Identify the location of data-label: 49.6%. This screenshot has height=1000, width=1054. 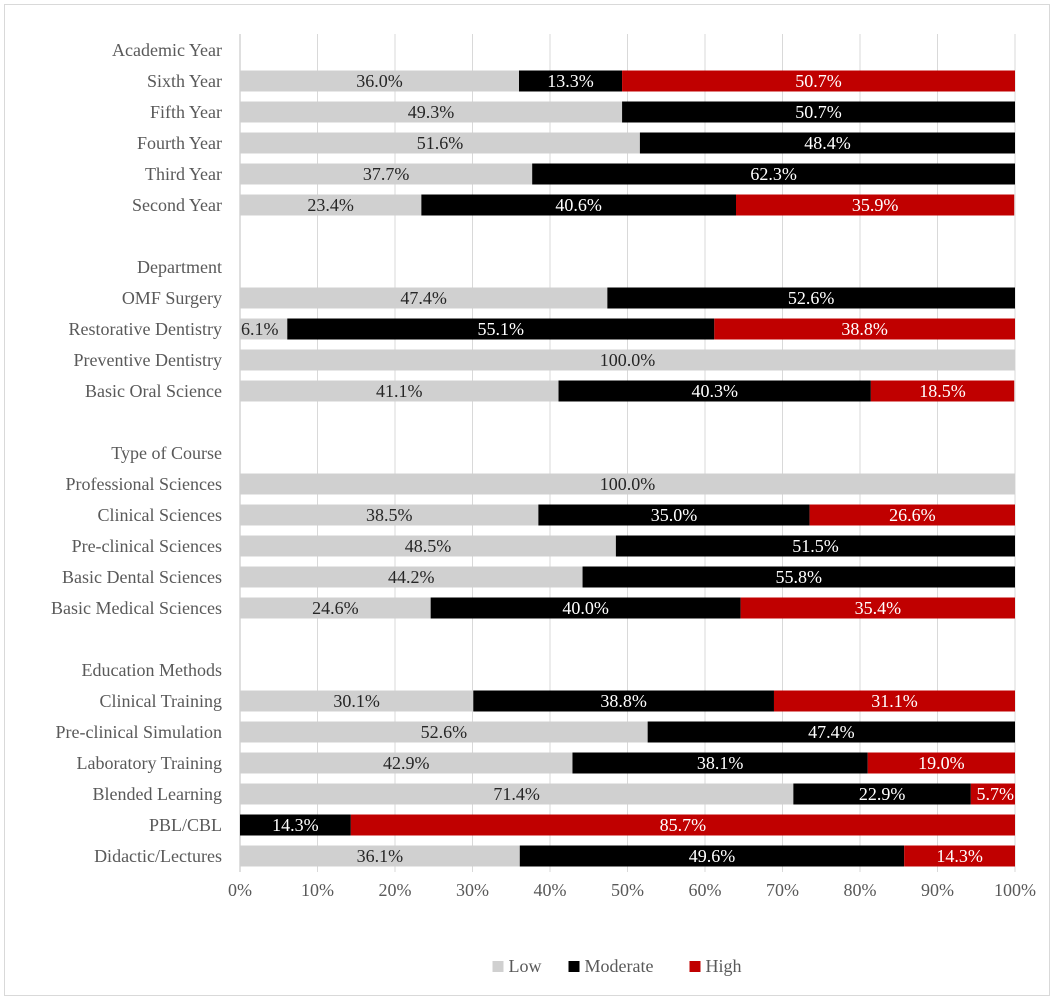
(712, 856).